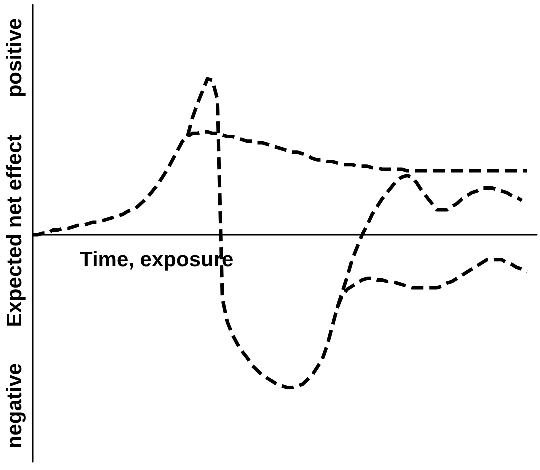 This screenshot has height=470, width=540. Describe the element at coordinates (15, 58) in the screenshot. I see `text: positive` at that location.